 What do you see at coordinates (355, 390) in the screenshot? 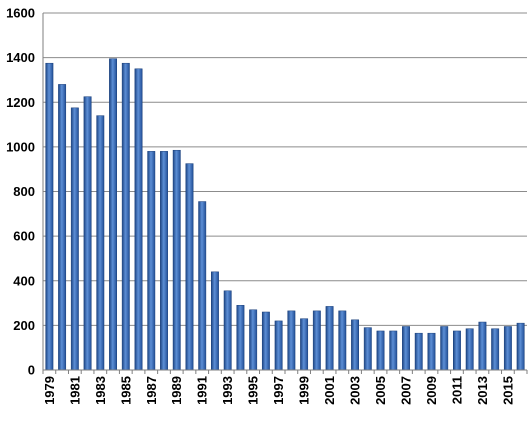
I see `x-tick-label: 2003` at bounding box center [355, 390].